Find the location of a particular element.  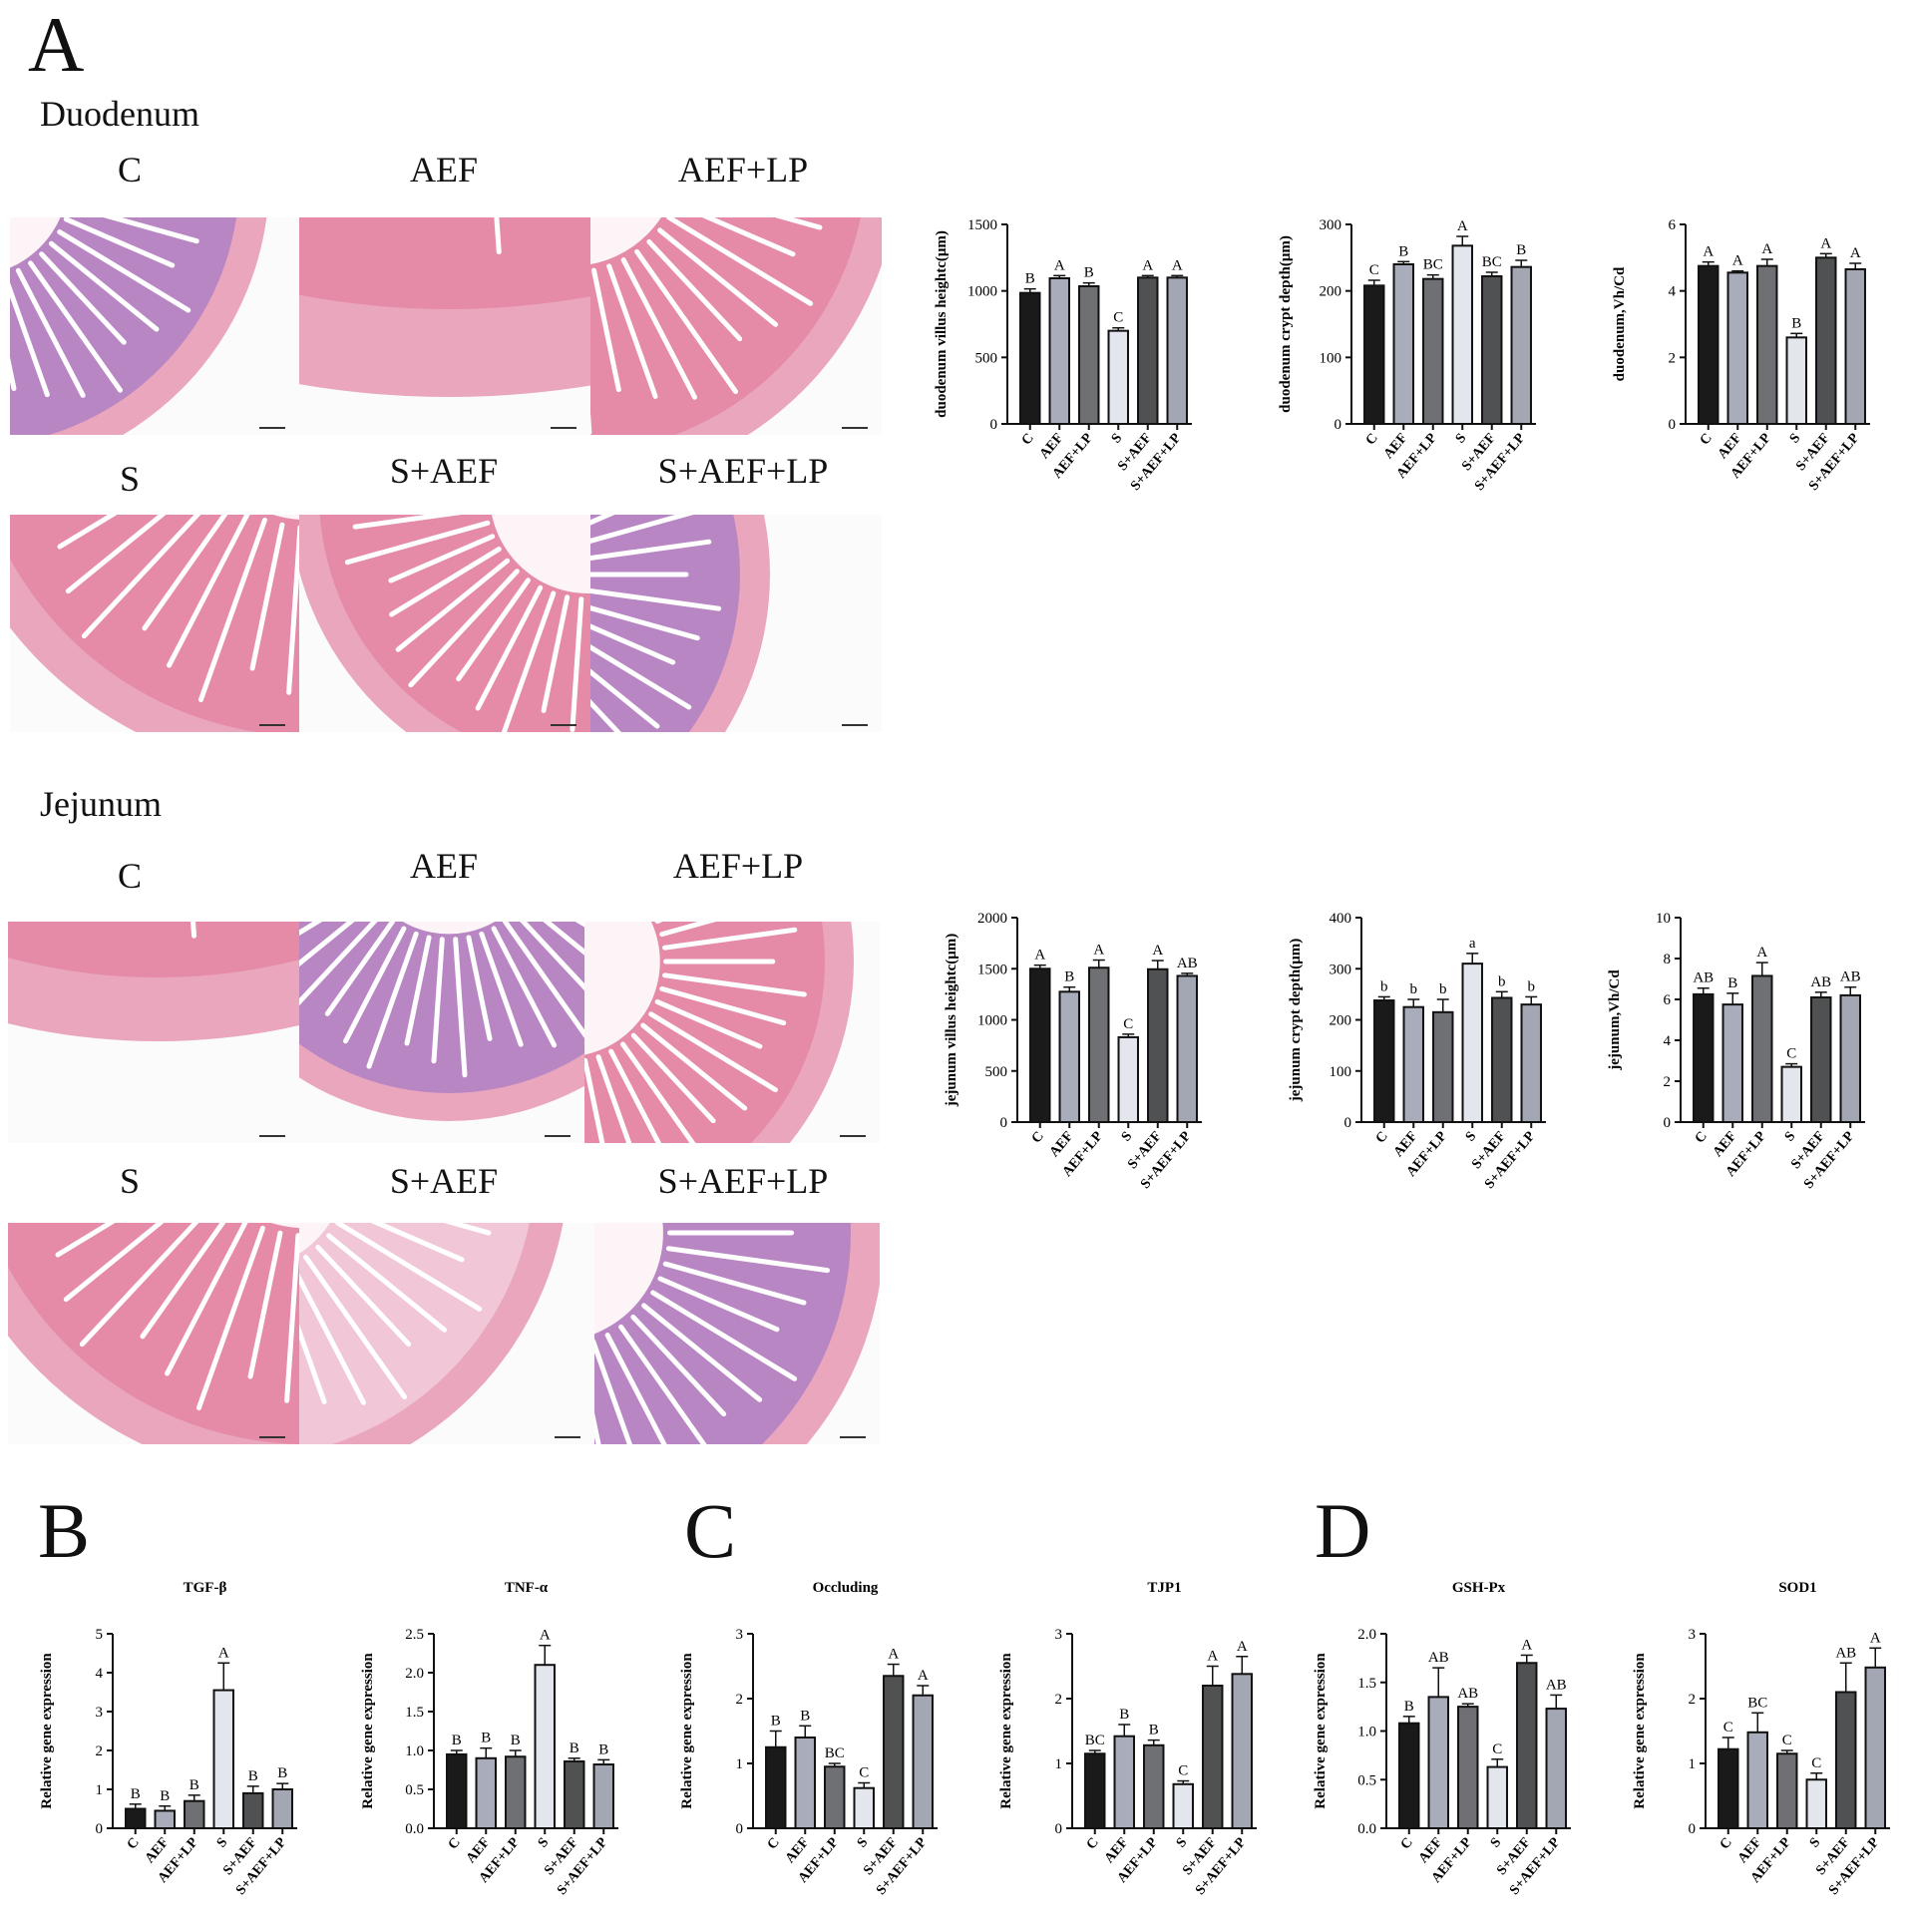

y-tick-label: 1500 is located at coordinates (992, 970).